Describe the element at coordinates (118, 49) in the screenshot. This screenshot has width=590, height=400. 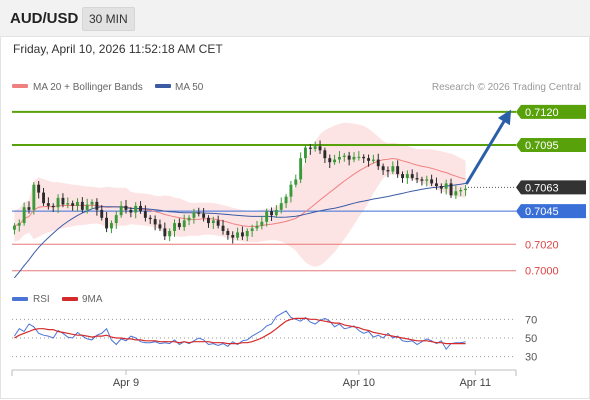
I see `datetime-label: Friday, April 10, 2026 11:52:18 AM CET` at that location.